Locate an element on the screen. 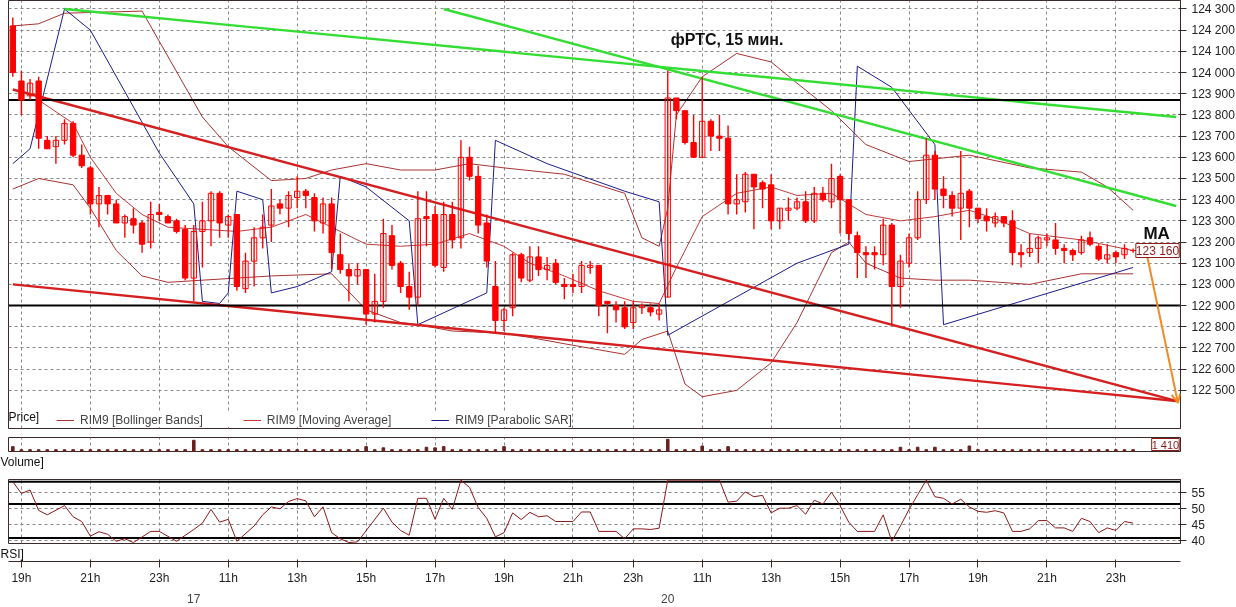 The image size is (1236, 607). legend-label: RIM9 [Bollinger Bands] is located at coordinates (141, 420).